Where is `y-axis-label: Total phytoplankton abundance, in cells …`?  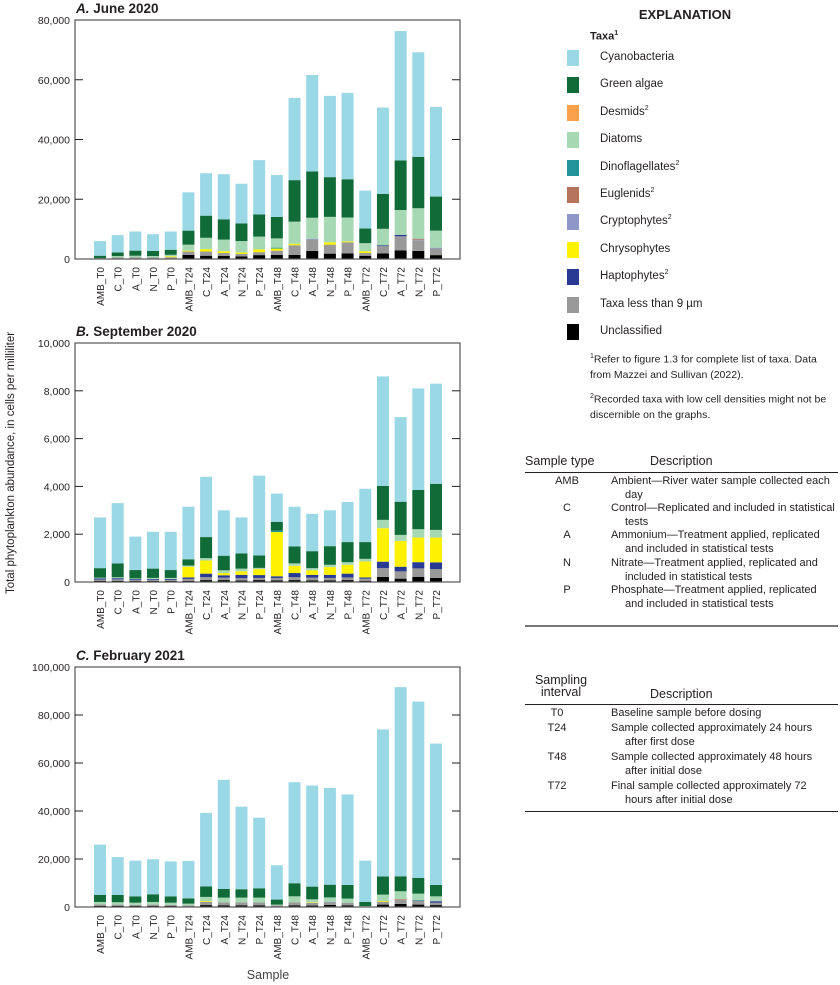 y-axis-label: Total phytoplankton abundance, in cells … is located at coordinates (11, 463).